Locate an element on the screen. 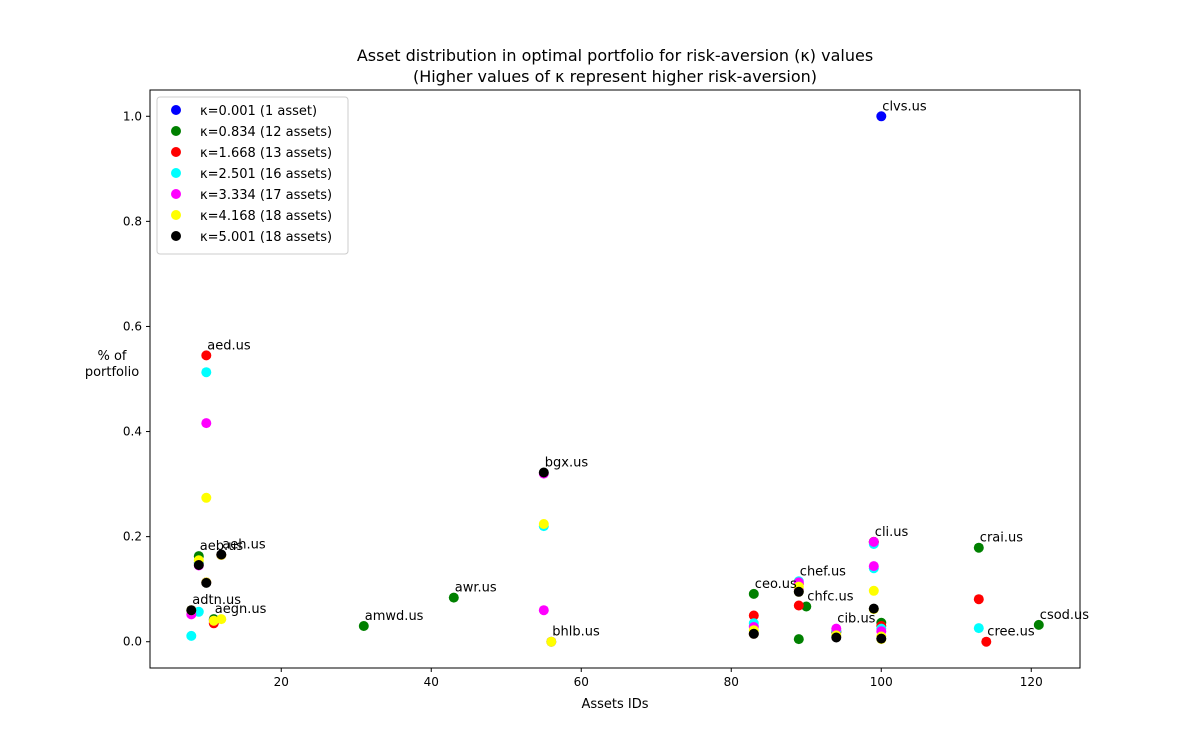 The width and height of the screenshot is (1200, 750). legend-label: κ=5.001 (18 assets) is located at coordinates (266, 237).